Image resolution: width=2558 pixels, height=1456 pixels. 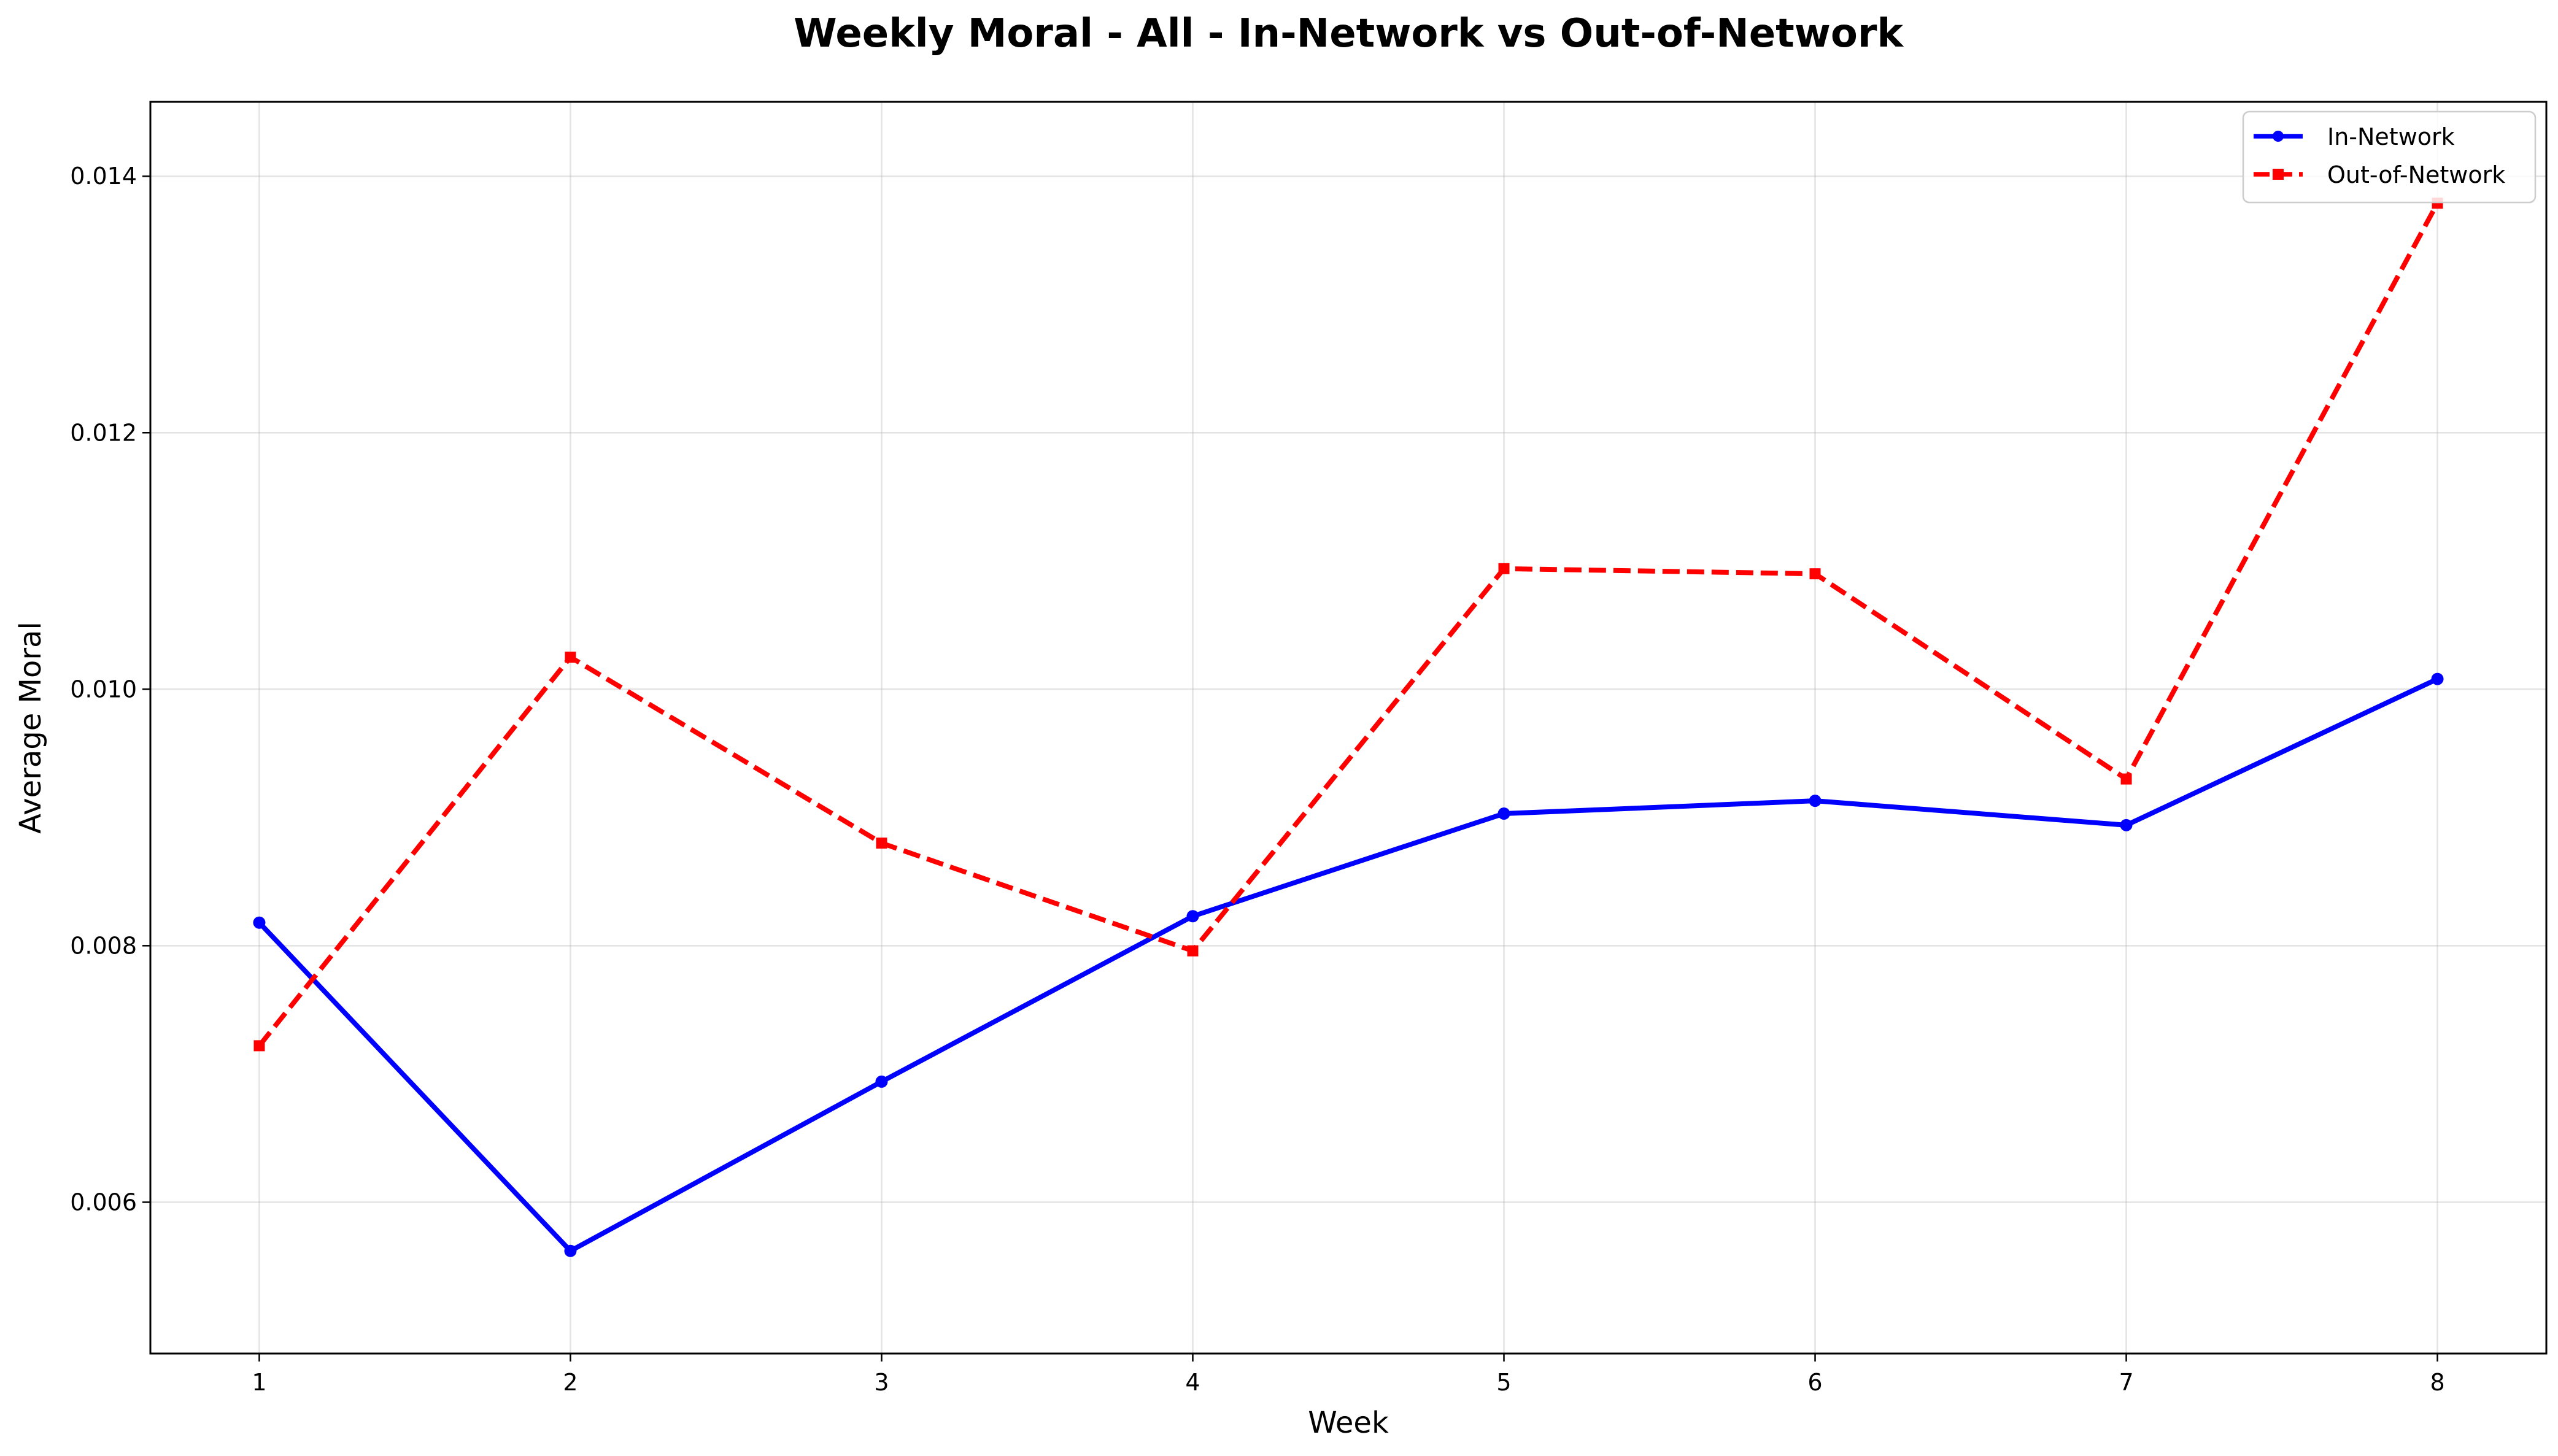 What do you see at coordinates (1348, 1423) in the screenshot?
I see `x-axis-label: Week` at bounding box center [1348, 1423].